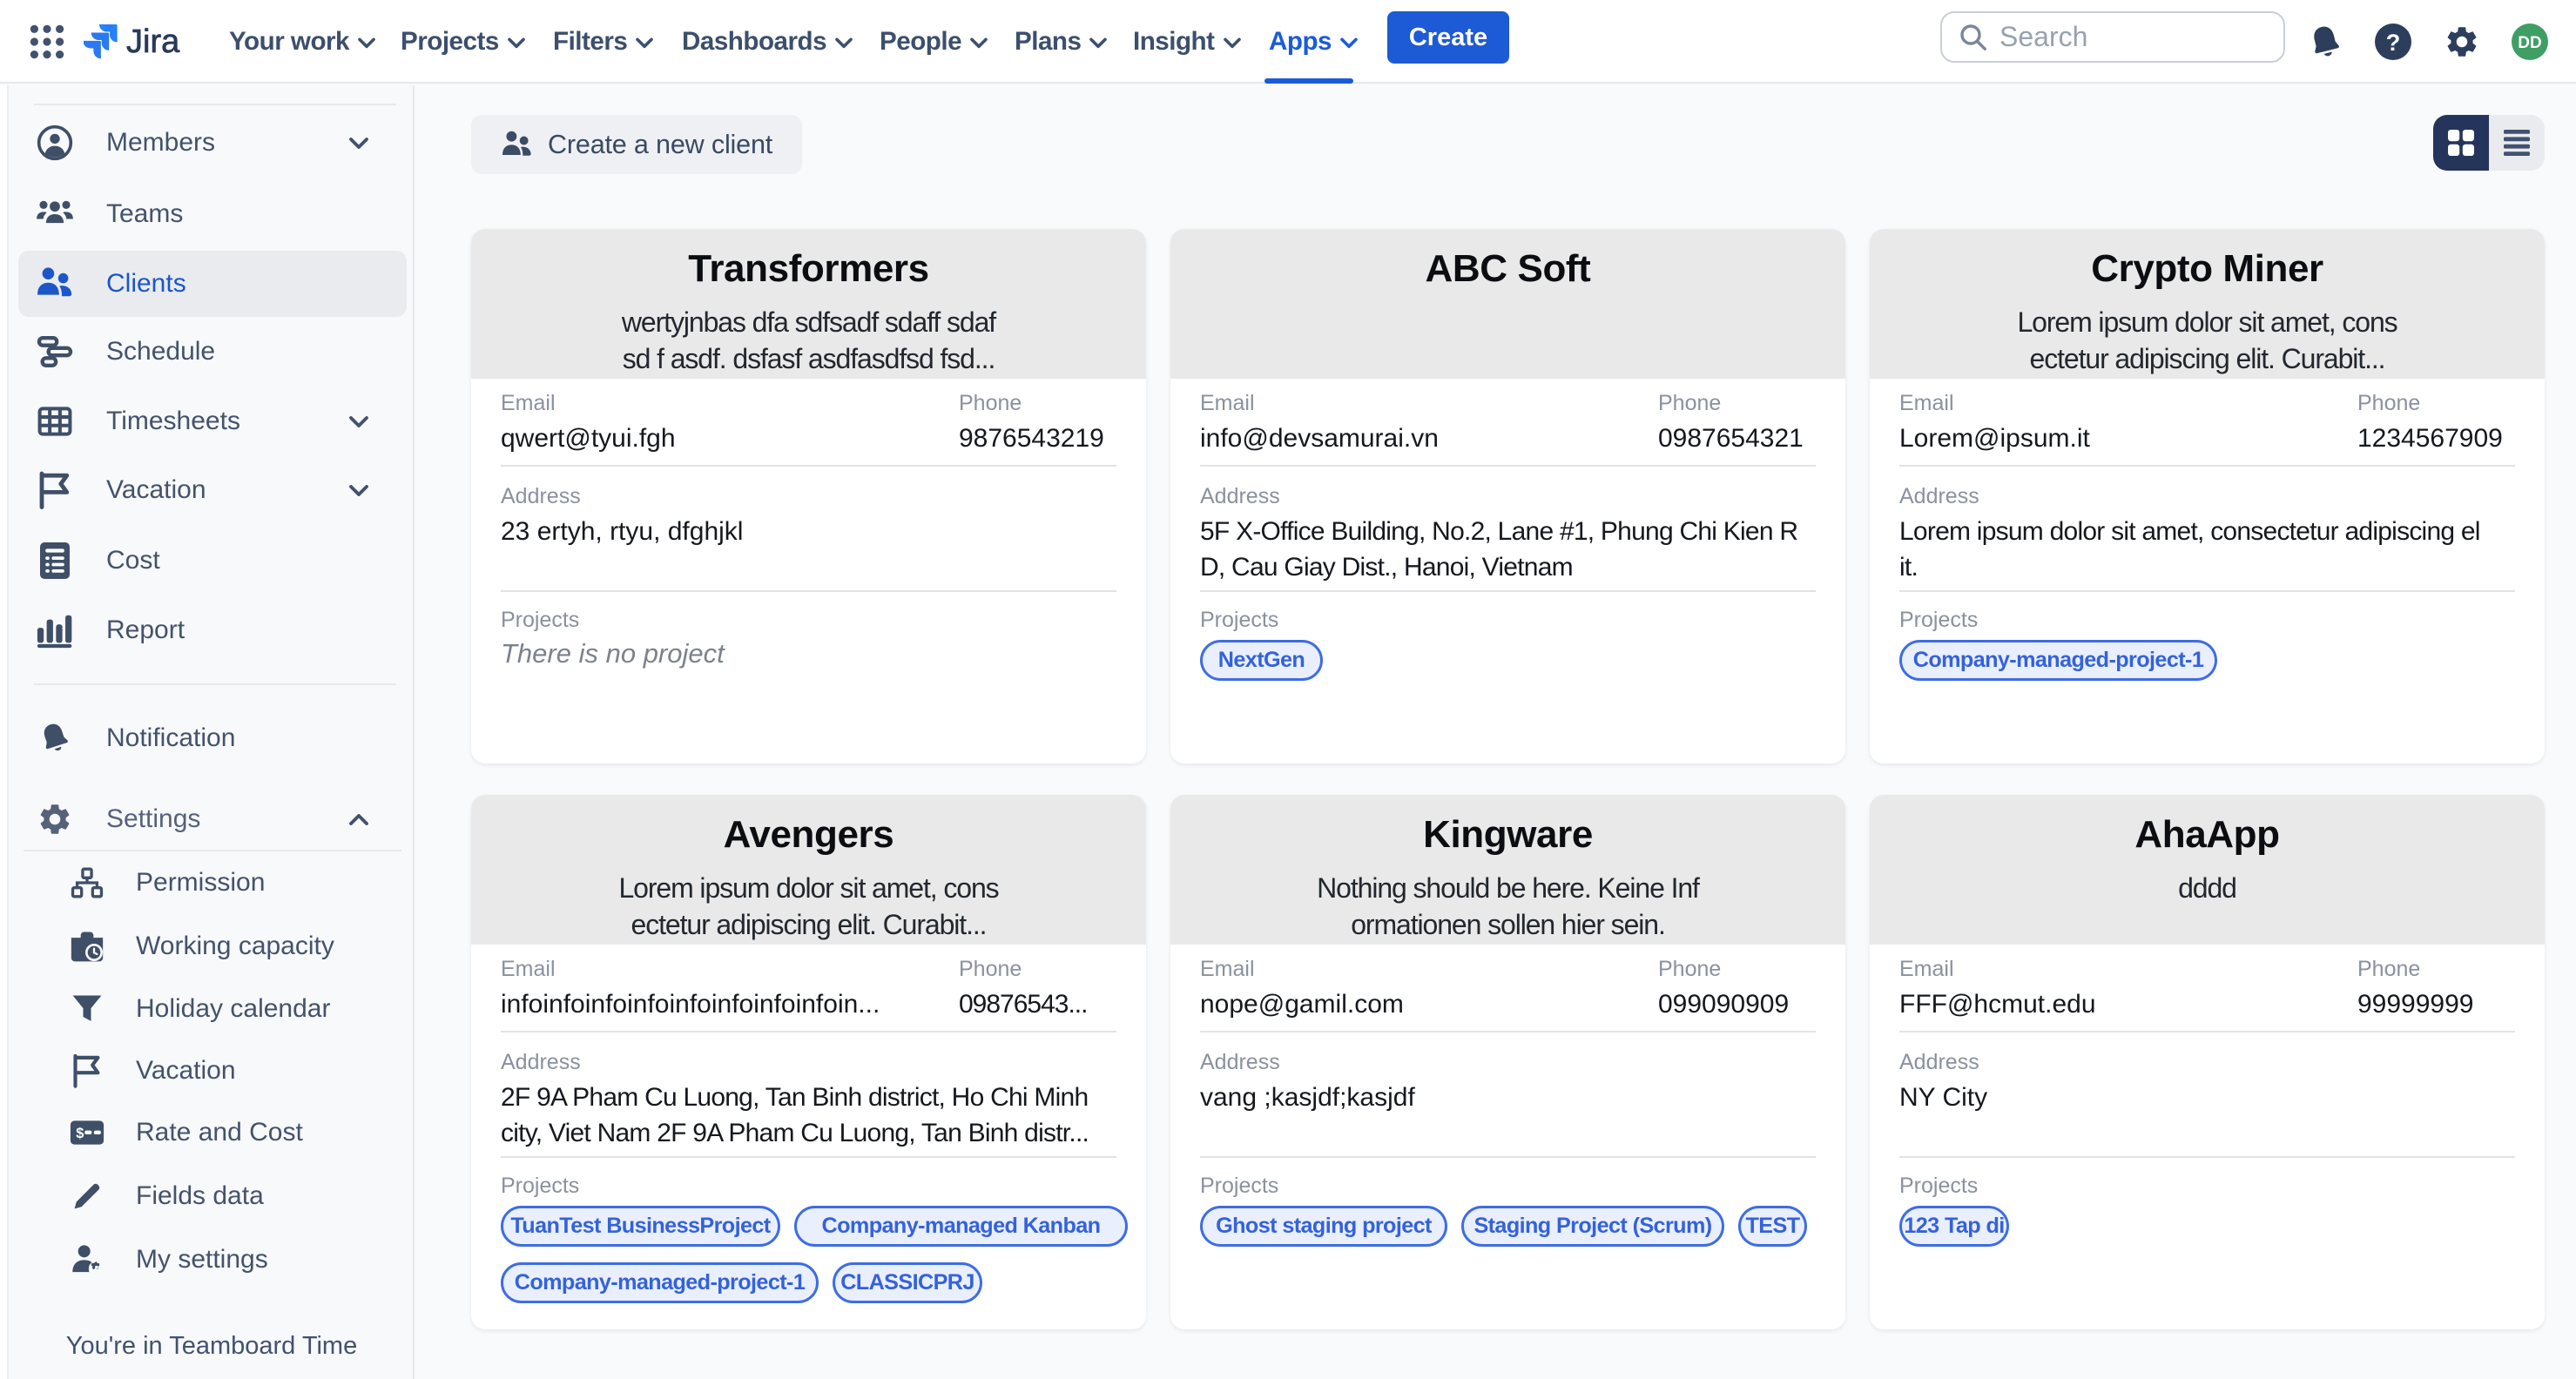 Image resolution: width=2576 pixels, height=1379 pixels. I want to click on svg-text: DD, so click(2529, 43).